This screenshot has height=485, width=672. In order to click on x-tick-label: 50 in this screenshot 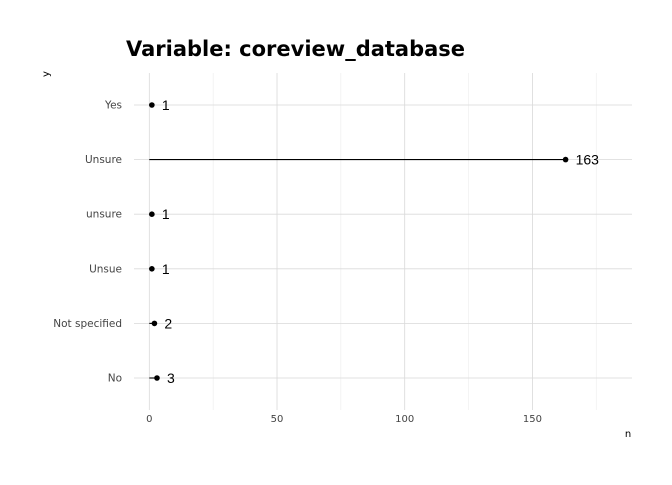, I will do `click(277, 419)`.